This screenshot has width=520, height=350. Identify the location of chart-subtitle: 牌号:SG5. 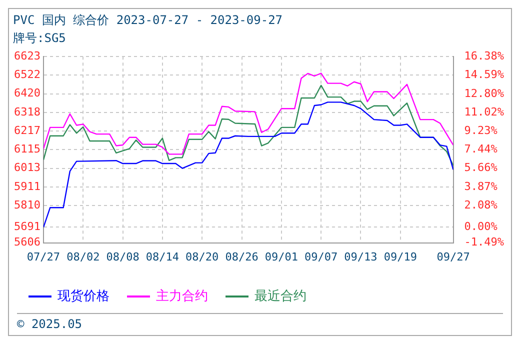
(39, 38).